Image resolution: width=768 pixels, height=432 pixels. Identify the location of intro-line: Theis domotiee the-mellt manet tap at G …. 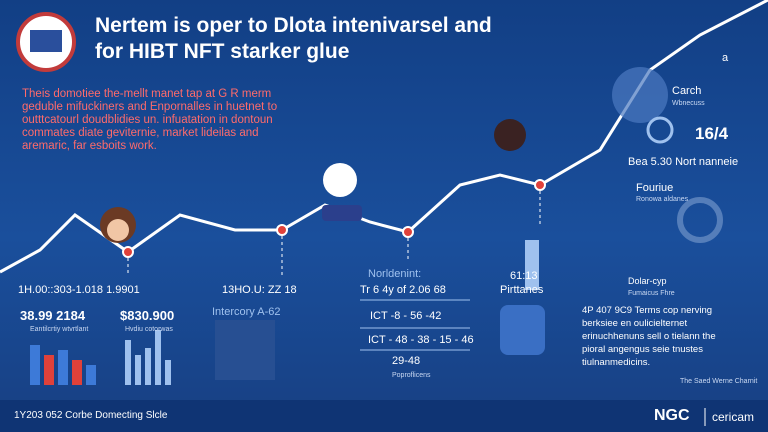
(147, 94).